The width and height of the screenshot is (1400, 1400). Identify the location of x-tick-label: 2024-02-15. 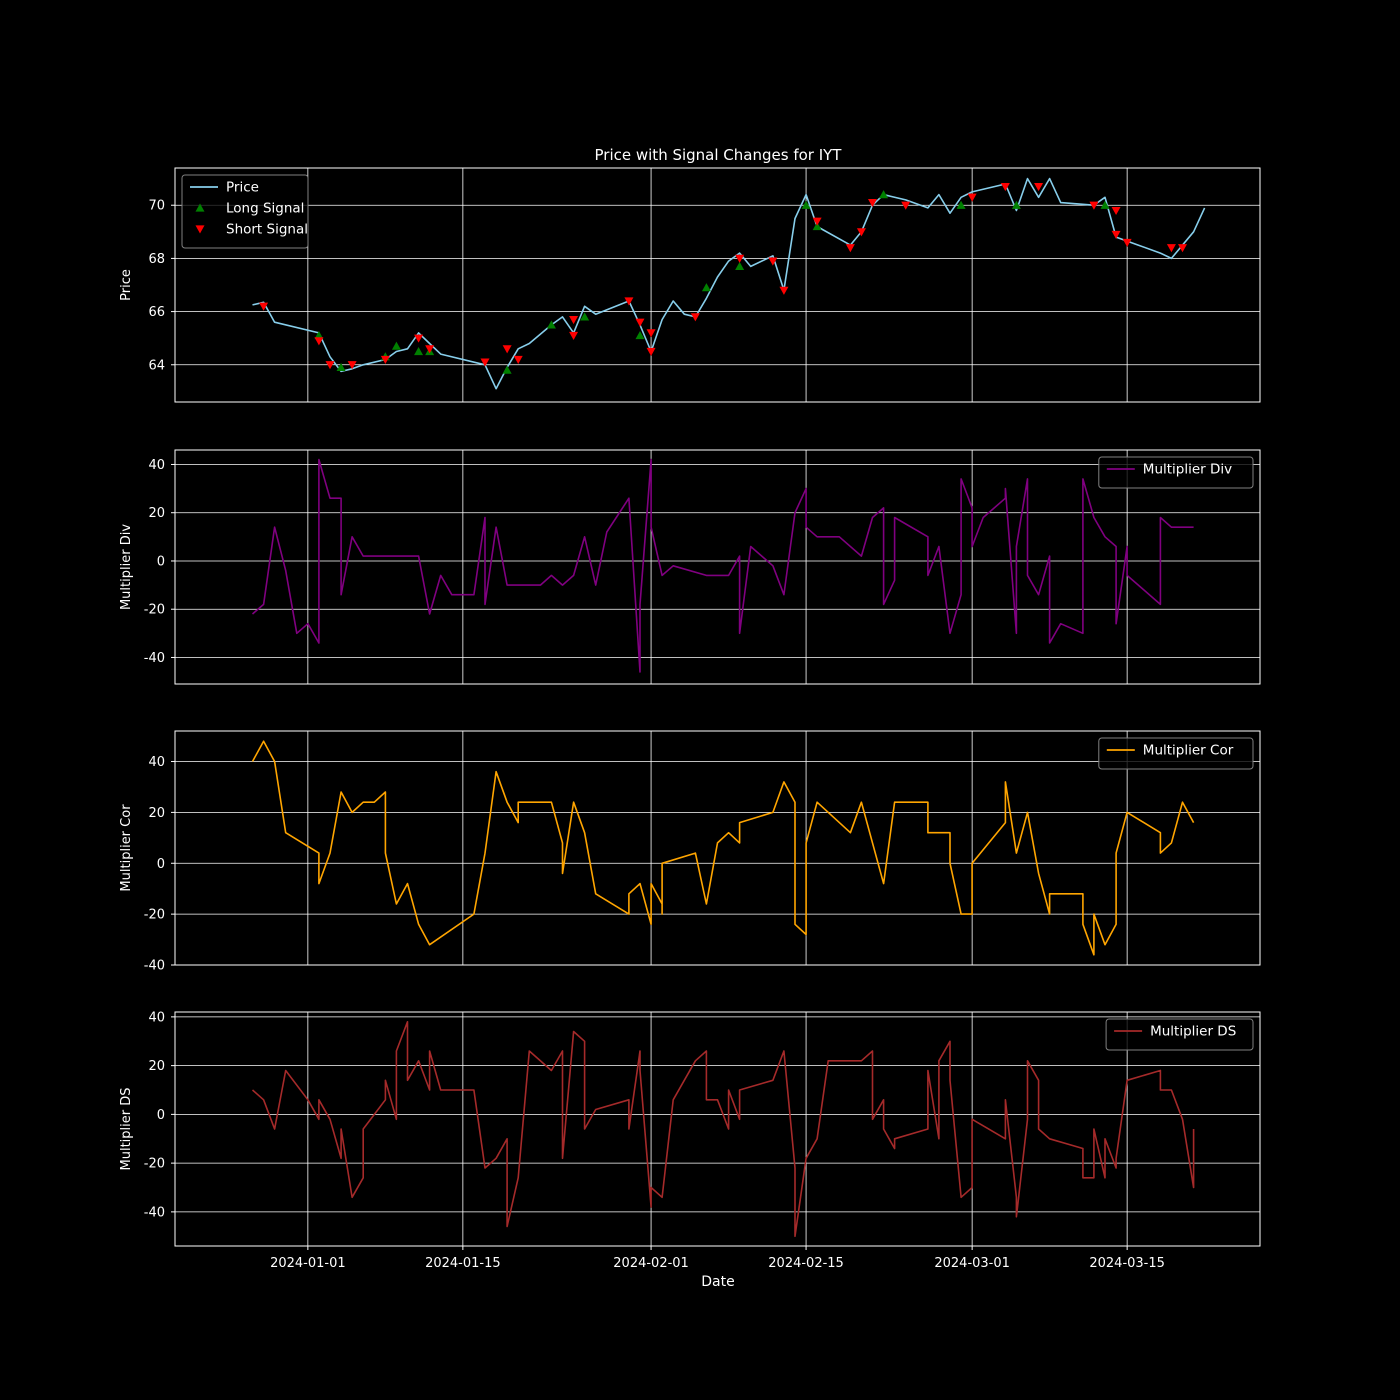
(806, 1263).